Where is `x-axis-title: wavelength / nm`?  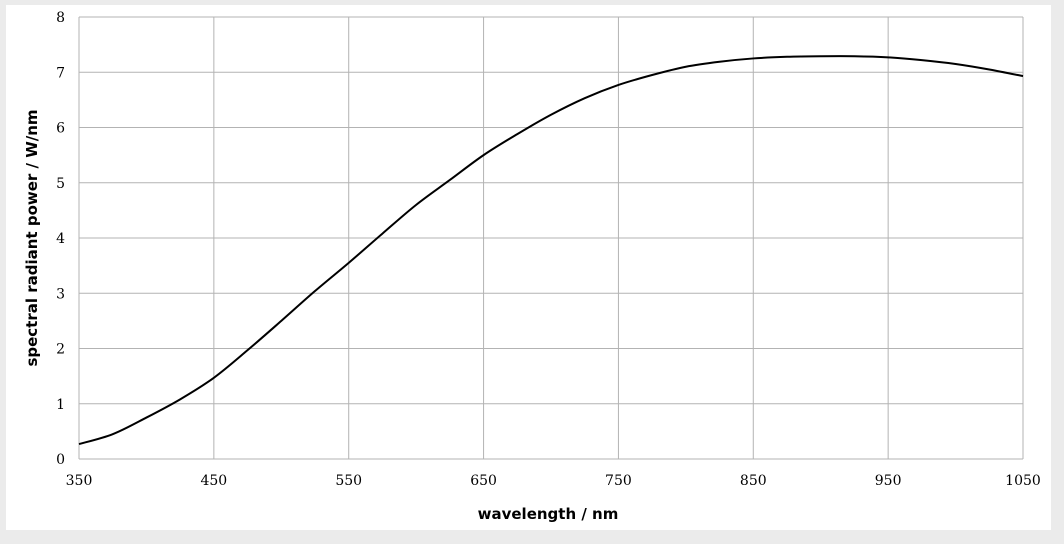 x-axis-title: wavelength / nm is located at coordinates (548, 514).